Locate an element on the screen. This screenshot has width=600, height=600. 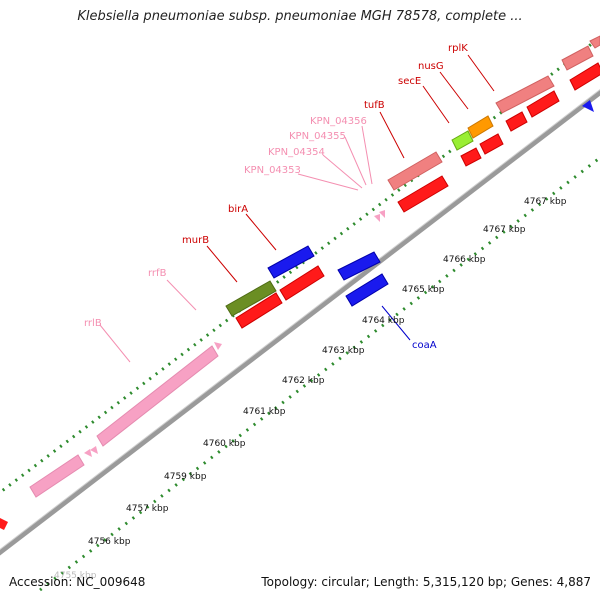
scale-label-4764: 4764 kbp is located at coordinates (383, 321).